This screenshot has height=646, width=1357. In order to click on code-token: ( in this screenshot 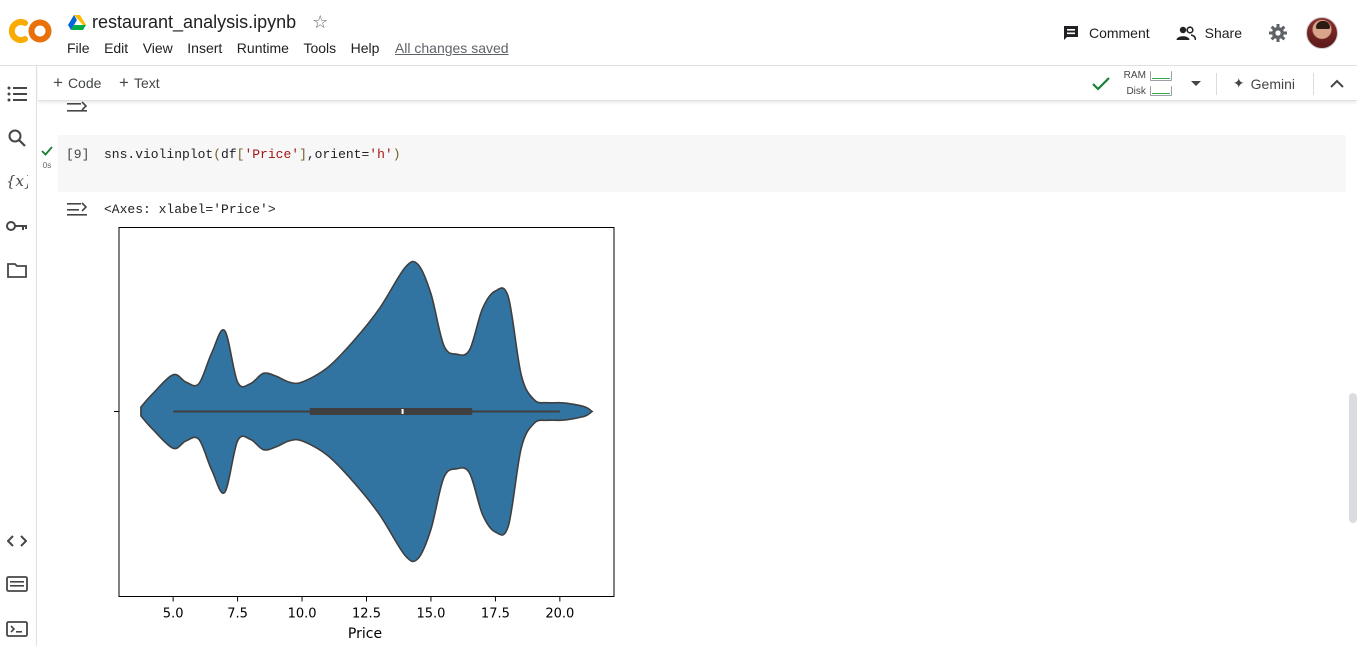, I will do `click(217, 154)`.